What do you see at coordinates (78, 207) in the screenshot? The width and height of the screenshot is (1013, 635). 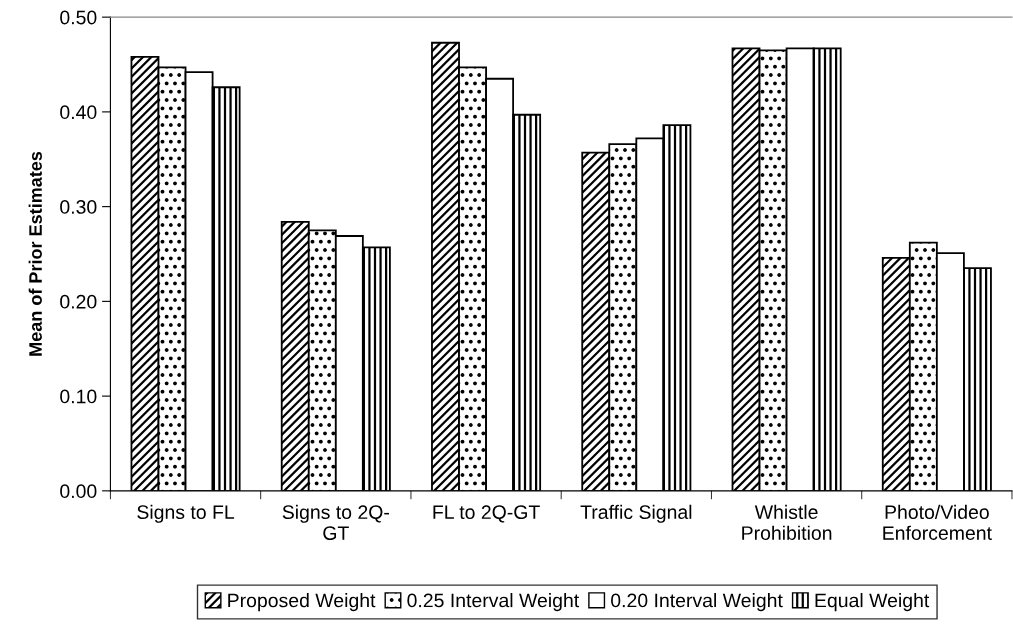 I see `y-tick-label: 0.30` at bounding box center [78, 207].